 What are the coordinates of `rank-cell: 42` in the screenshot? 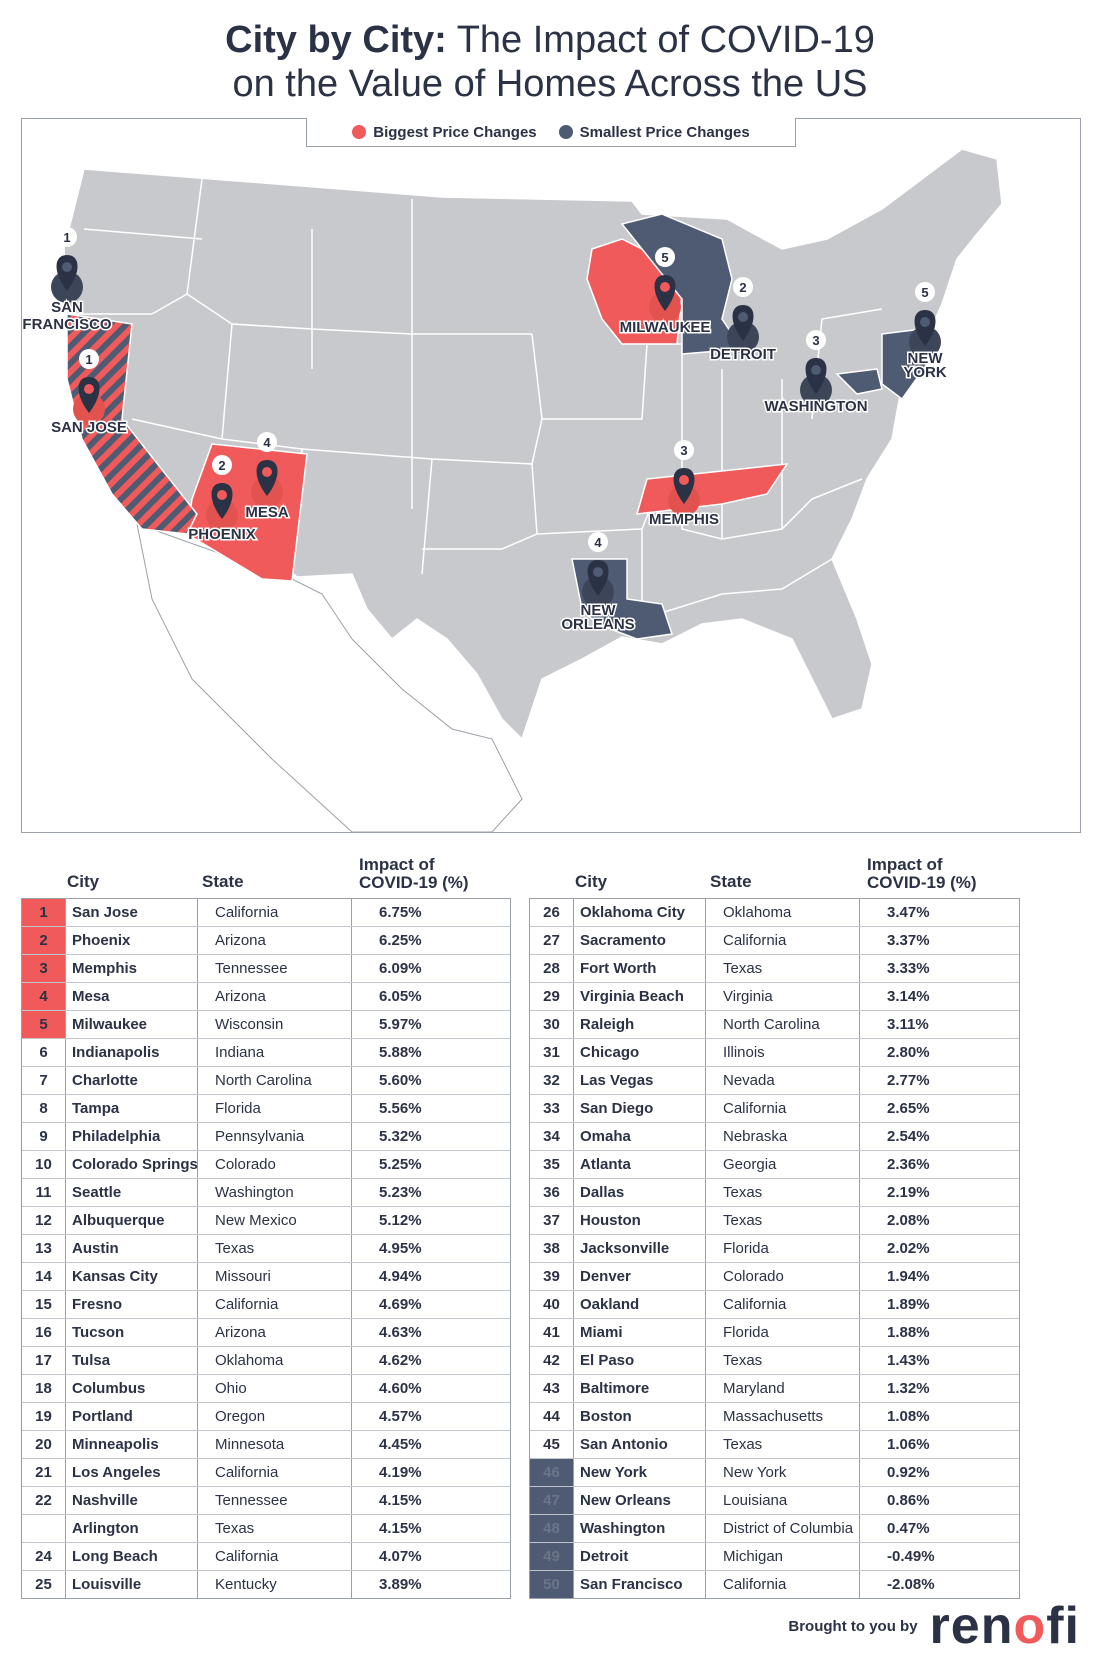 It's located at (552, 1360).